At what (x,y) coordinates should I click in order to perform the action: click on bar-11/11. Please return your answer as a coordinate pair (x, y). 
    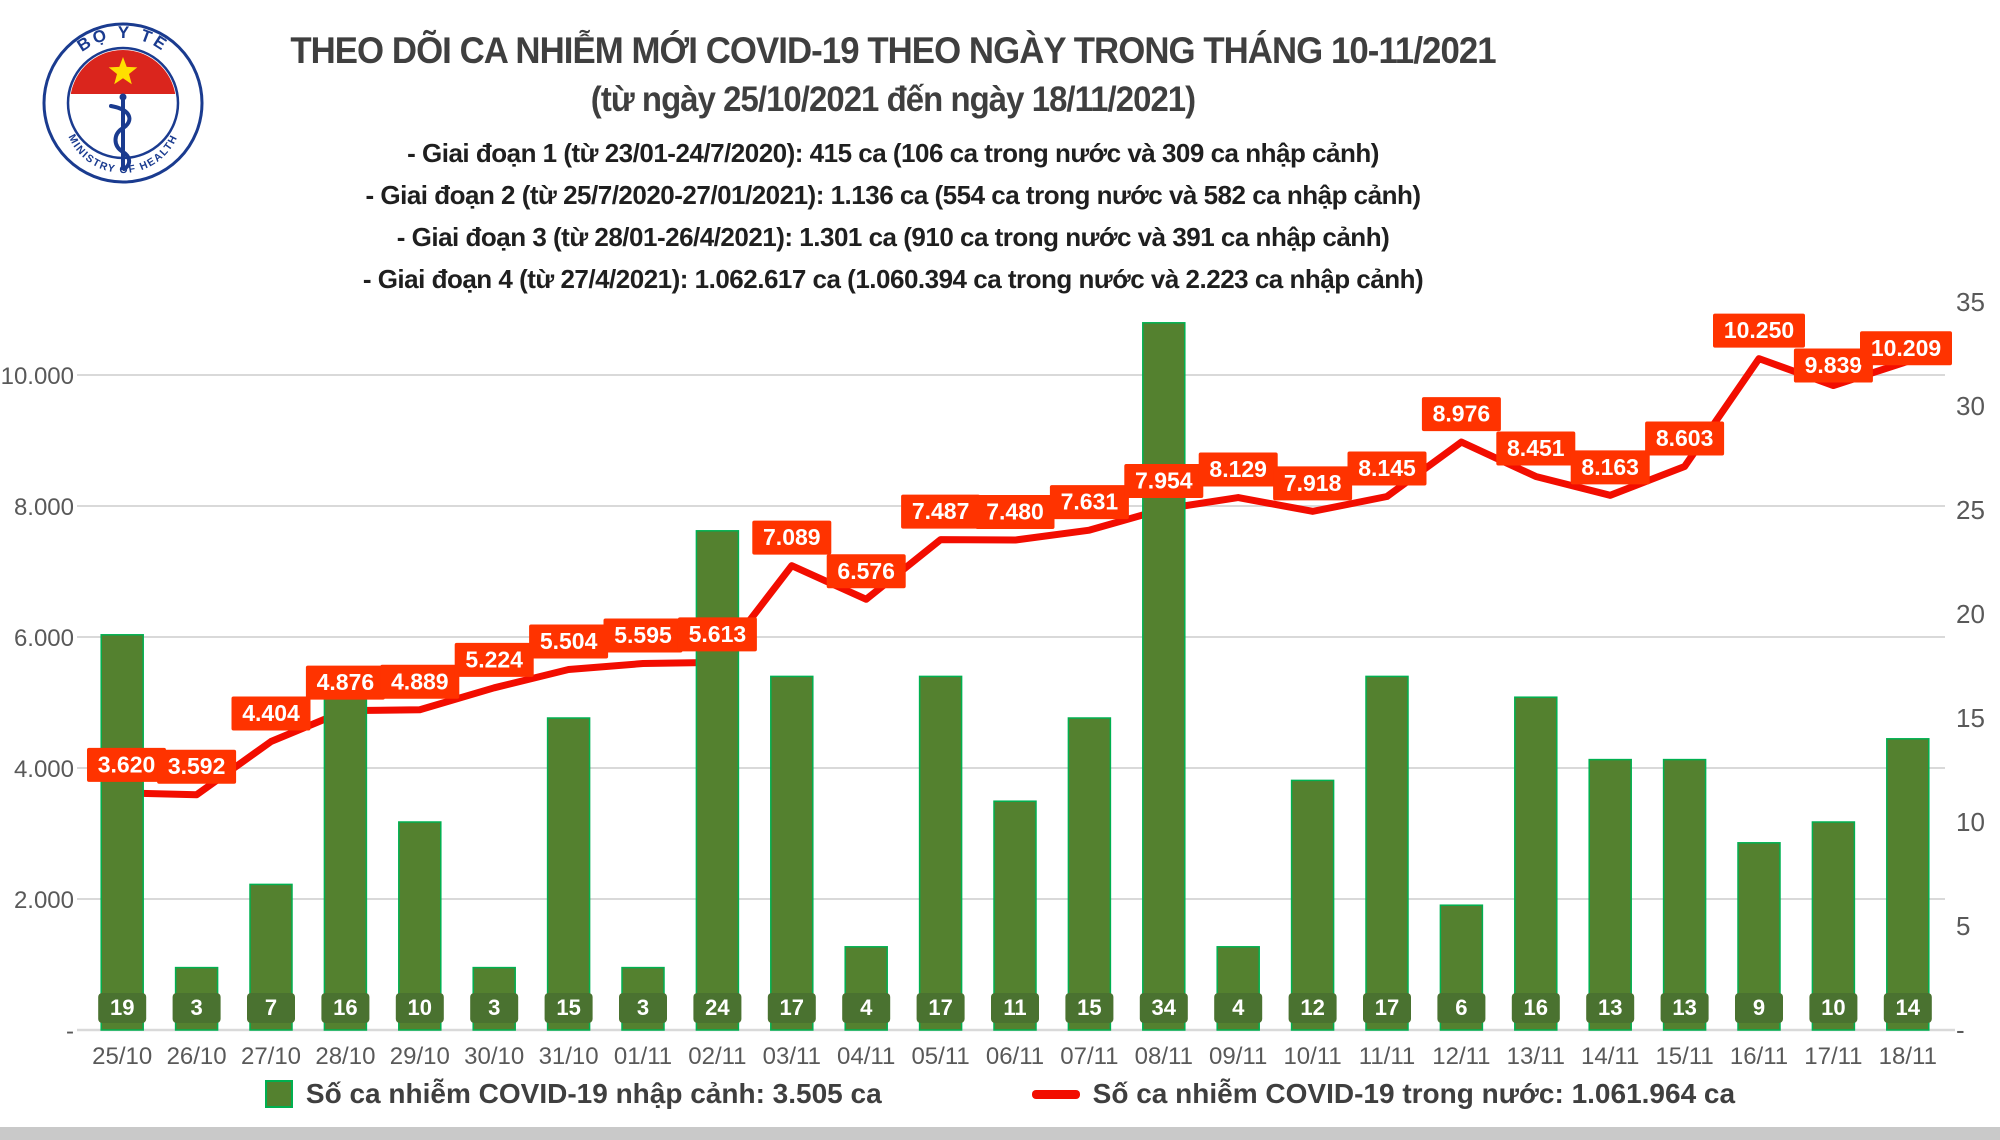
    Looking at the image, I should click on (1387, 853).